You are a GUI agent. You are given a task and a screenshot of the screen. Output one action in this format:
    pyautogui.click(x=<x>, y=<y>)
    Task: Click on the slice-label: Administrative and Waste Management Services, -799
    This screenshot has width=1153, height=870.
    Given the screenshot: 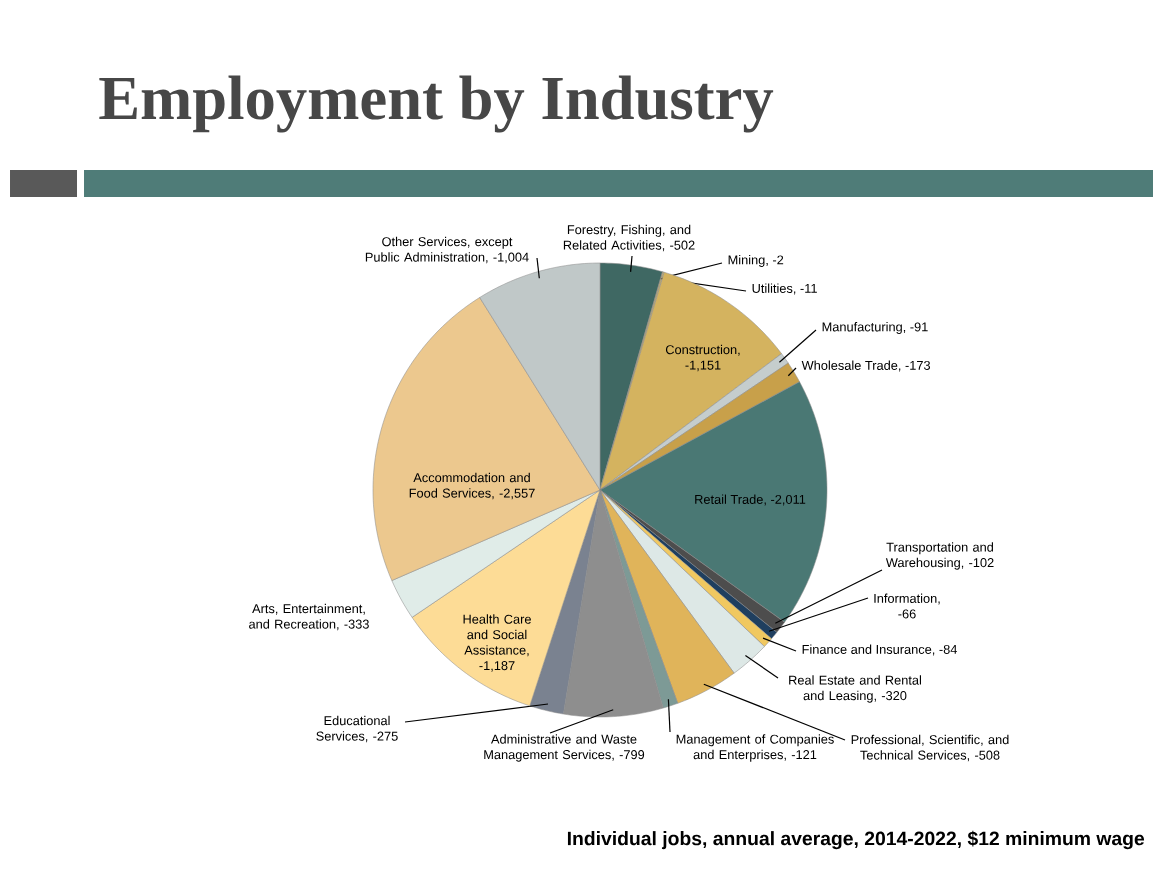 What is the action you would take?
    pyautogui.click(x=564, y=748)
    